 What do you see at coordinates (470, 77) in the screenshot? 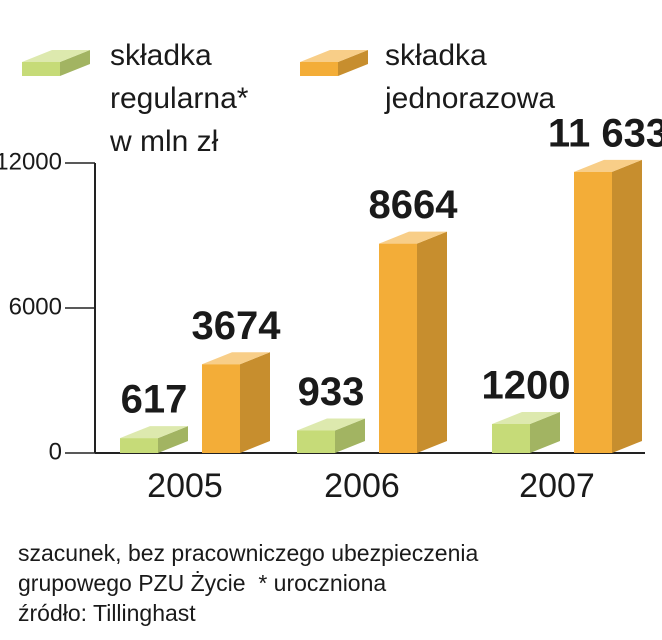
I see `legend-label: składka jednorazowa` at bounding box center [470, 77].